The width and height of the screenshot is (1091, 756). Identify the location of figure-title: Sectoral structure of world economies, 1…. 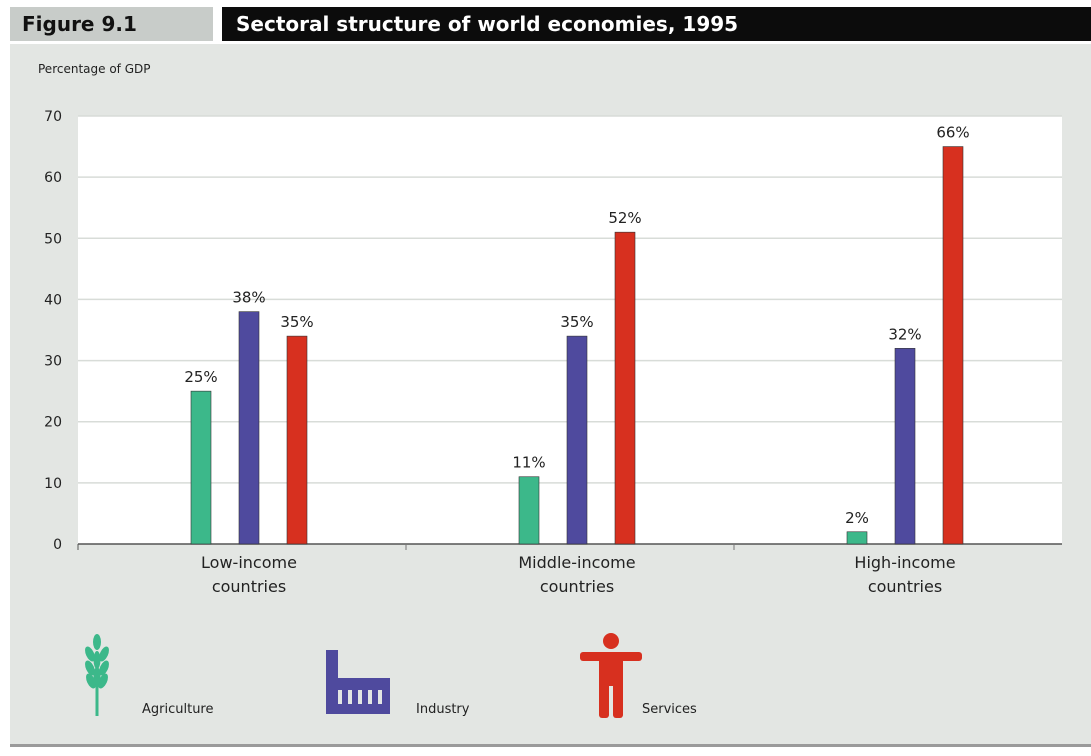
(656, 24).